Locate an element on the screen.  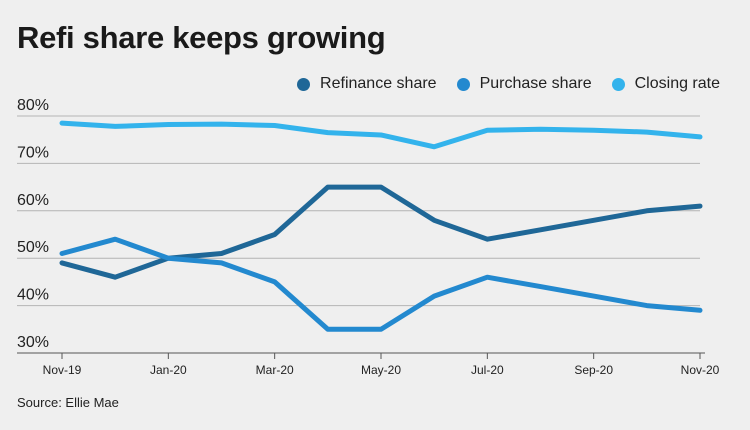
legend-item-purchase: Purchase share is located at coordinates (524, 84).